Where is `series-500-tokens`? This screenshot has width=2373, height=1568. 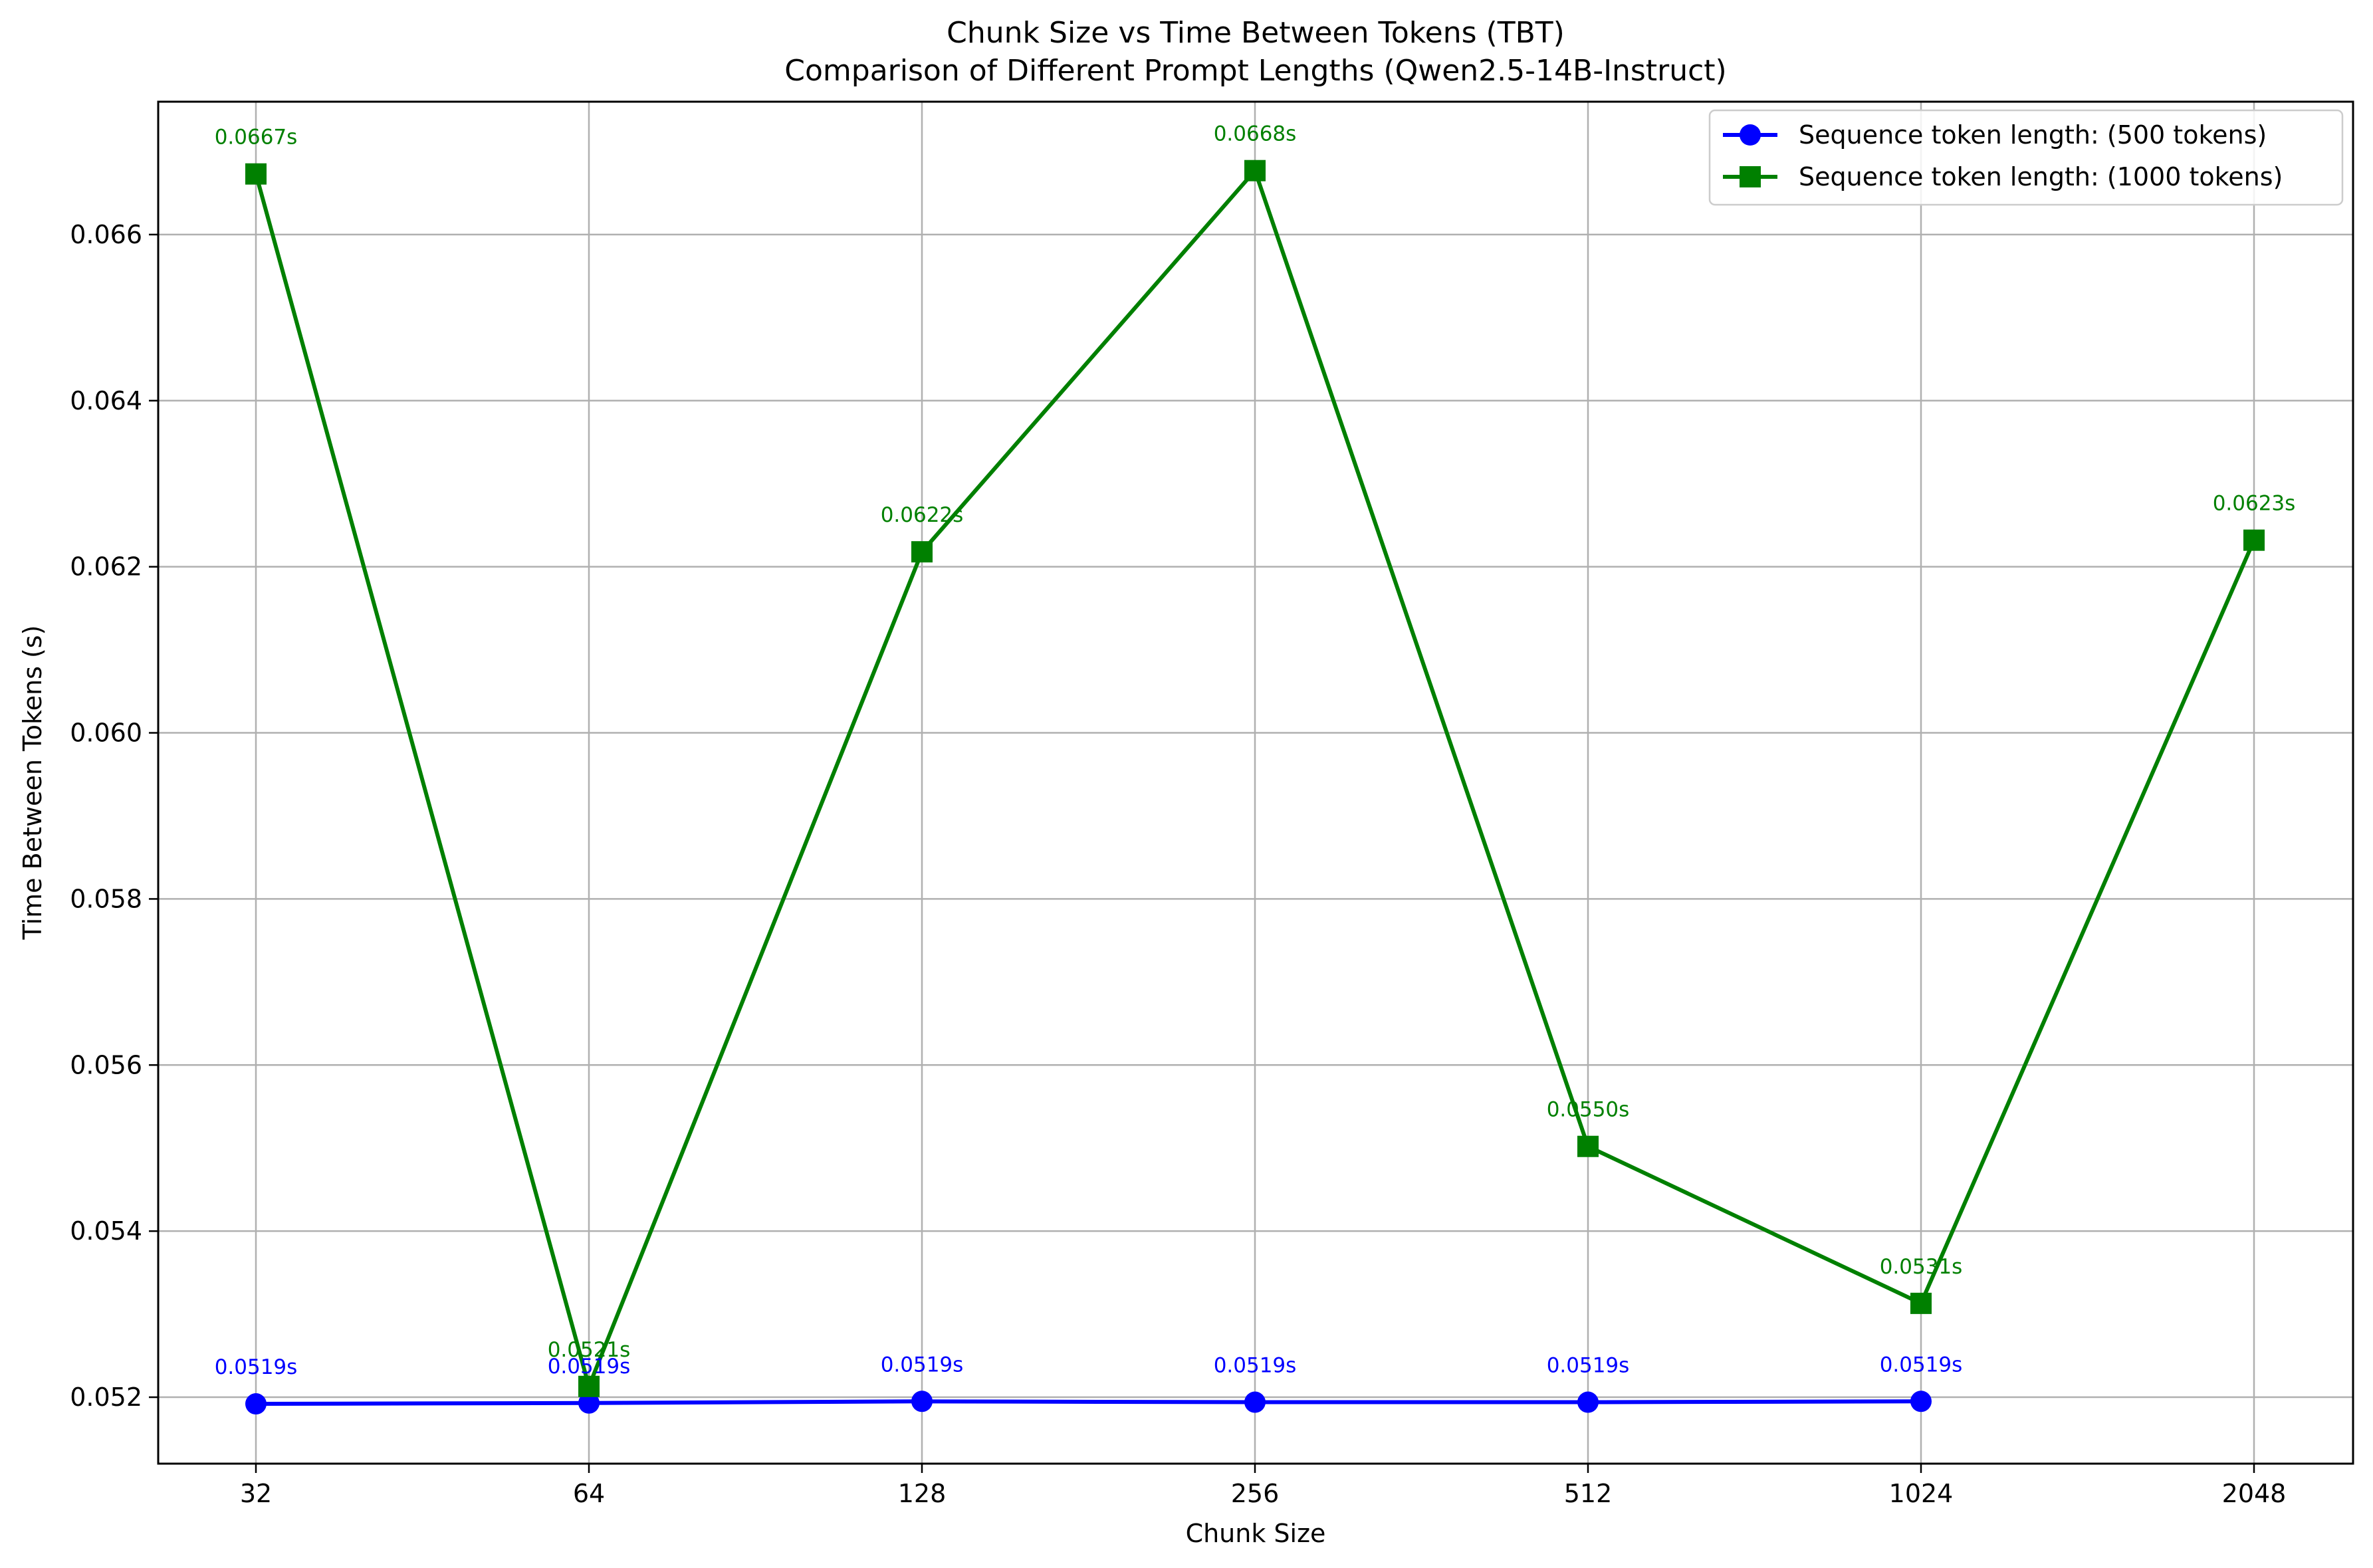 series-500-tokens is located at coordinates (1088, 1403).